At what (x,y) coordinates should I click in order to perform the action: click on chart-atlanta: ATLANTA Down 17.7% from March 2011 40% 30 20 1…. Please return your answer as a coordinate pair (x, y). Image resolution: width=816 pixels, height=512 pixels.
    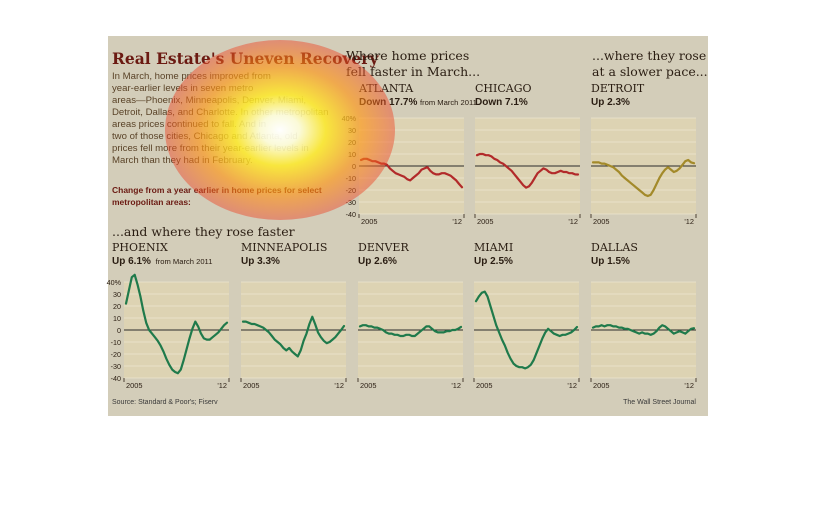
    Looking at the image, I should click on (409, 154).